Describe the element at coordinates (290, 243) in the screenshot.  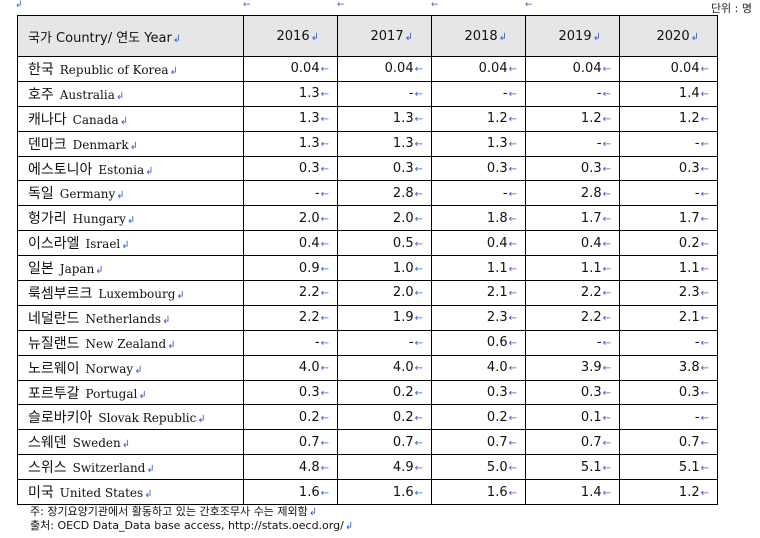
I see `value-cell: 0.4←` at that location.